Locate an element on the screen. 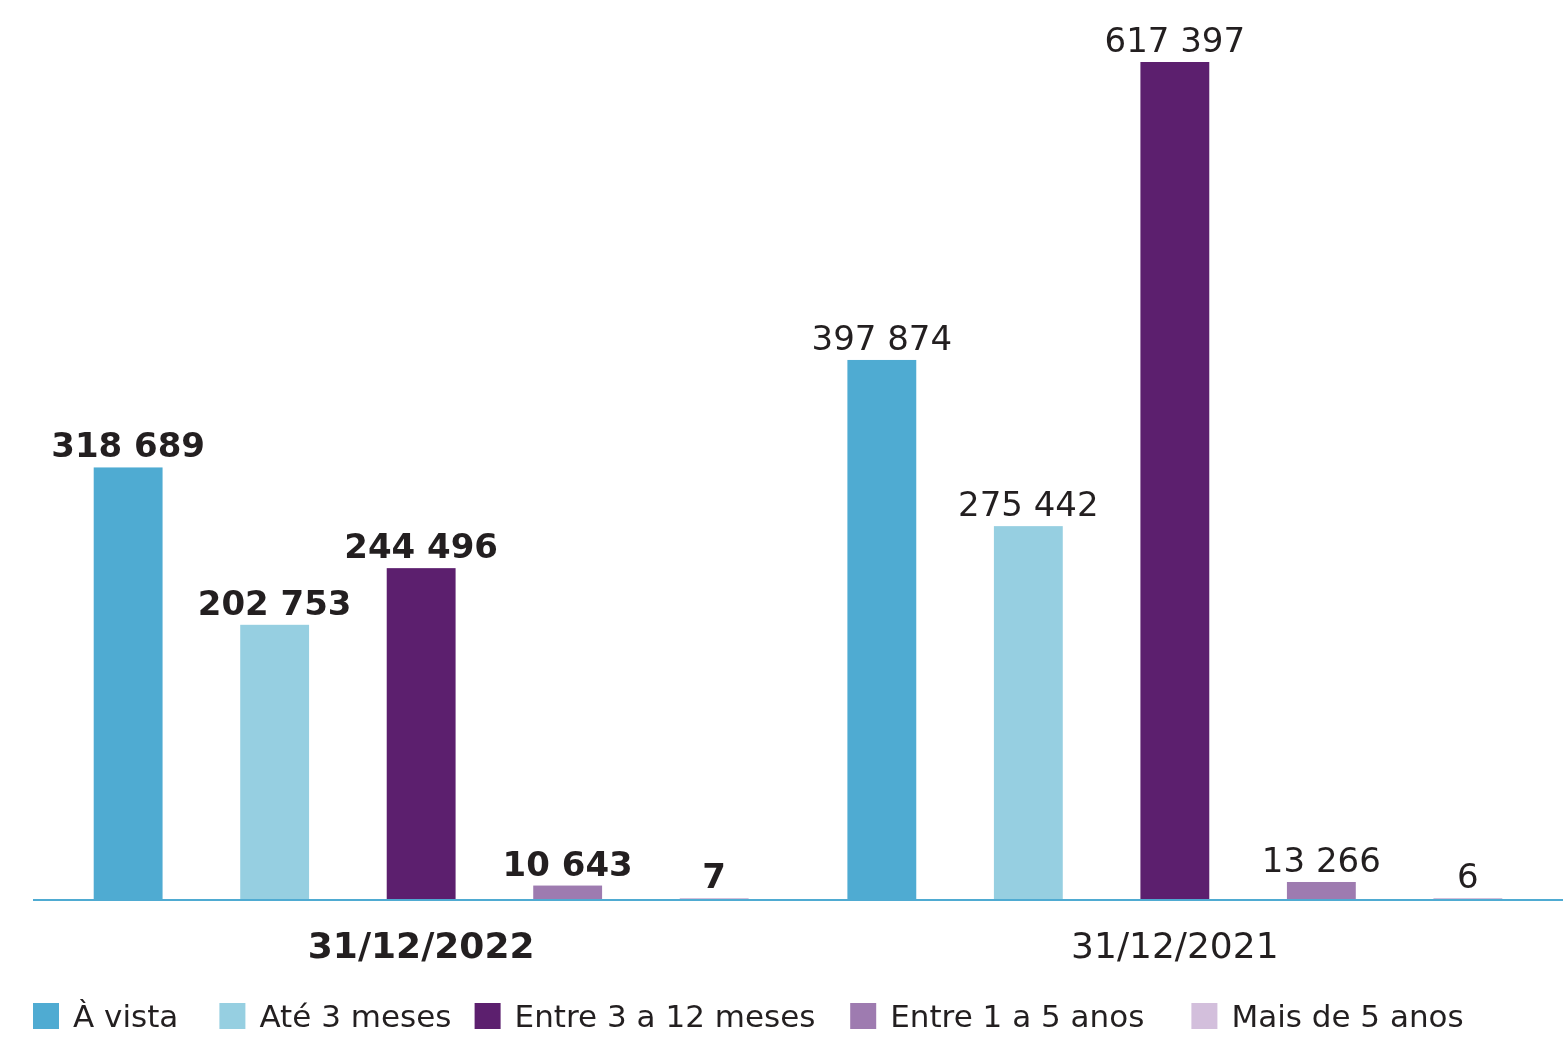 This screenshot has width=1568, height=1050. x-tick-label: 31/12/2021 is located at coordinates (1175, 945).